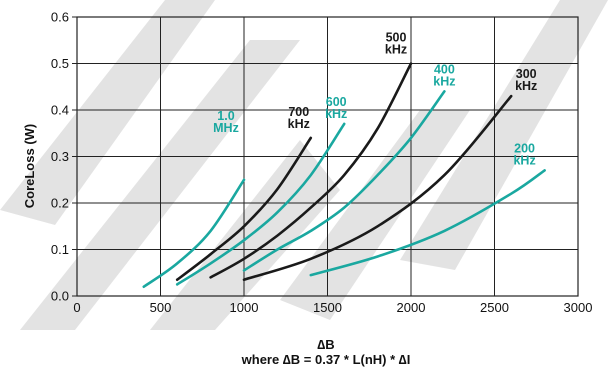 This screenshot has width=608, height=372. Describe the element at coordinates (298, 112) in the screenshot. I see `series-label: 700` at that location.